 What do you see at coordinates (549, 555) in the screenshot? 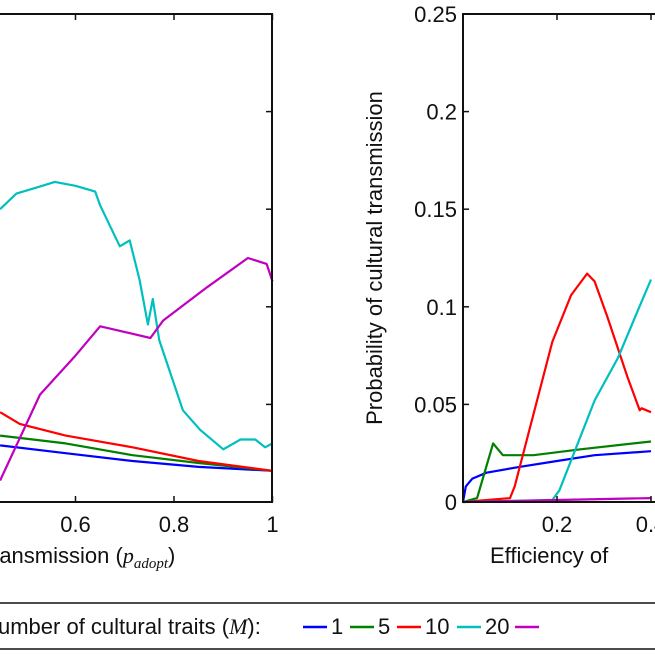
I see `right-xlabel: Efficiency of` at bounding box center [549, 555].